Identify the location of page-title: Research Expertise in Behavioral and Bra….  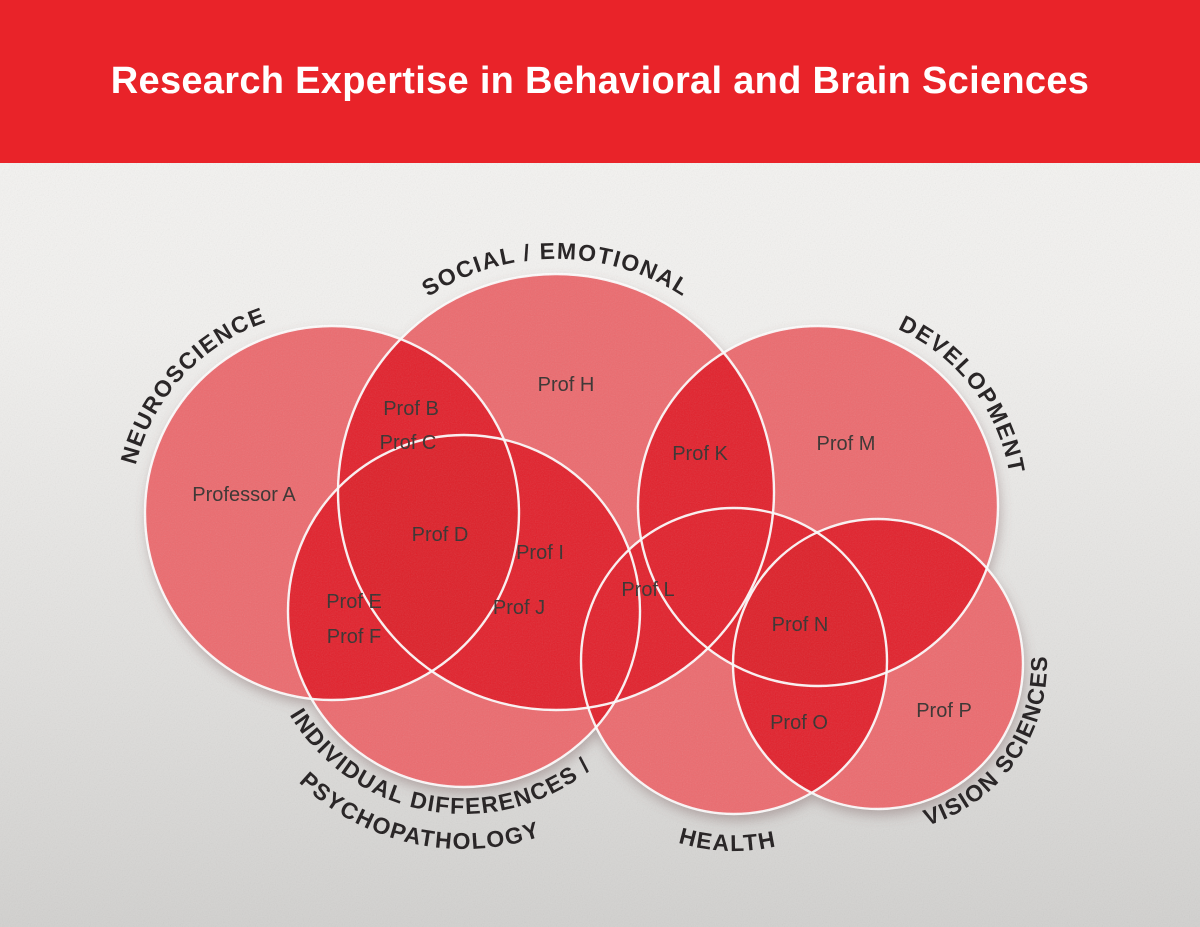
(600, 81).